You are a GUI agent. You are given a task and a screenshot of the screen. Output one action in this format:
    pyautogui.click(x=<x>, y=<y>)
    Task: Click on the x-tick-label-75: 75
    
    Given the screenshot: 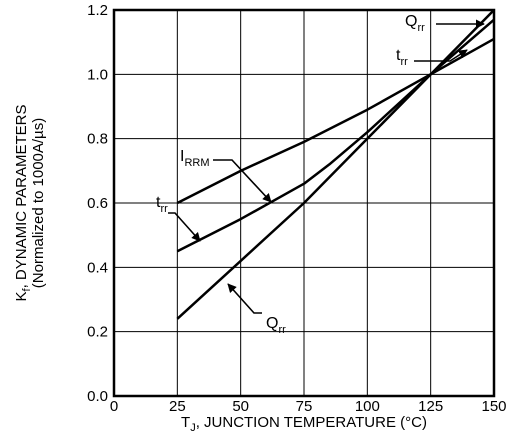 What is the action you would take?
    pyautogui.click(x=304, y=406)
    